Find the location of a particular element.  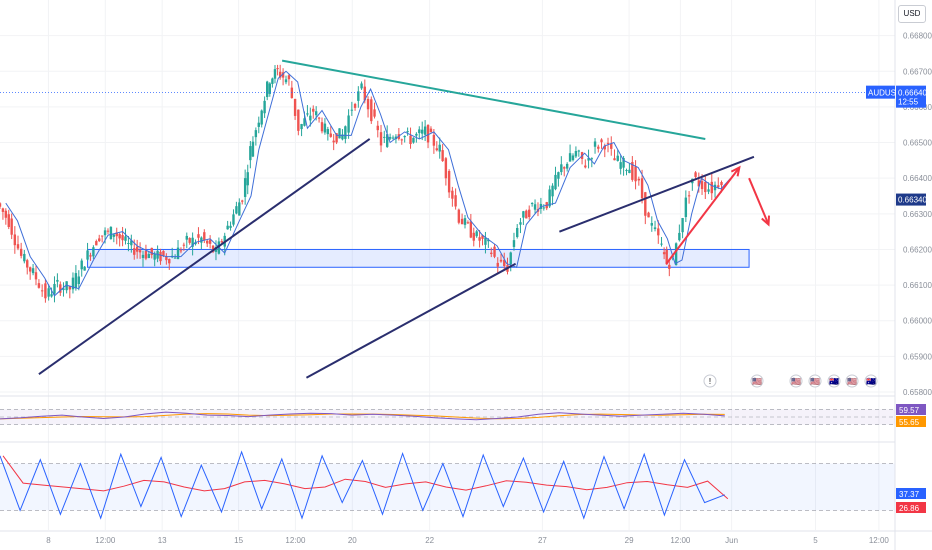

price-tick-5: 0.66300 is located at coordinates (917, 214).